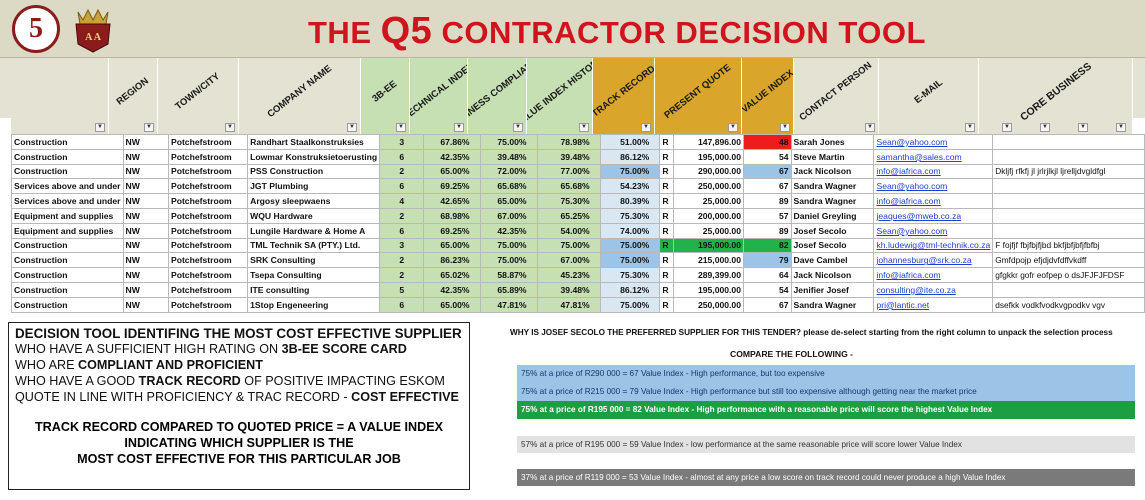 This screenshot has height=500, width=1145. Describe the element at coordinates (452, 260) in the screenshot. I see `cell-tech: 86.23%` at that location.